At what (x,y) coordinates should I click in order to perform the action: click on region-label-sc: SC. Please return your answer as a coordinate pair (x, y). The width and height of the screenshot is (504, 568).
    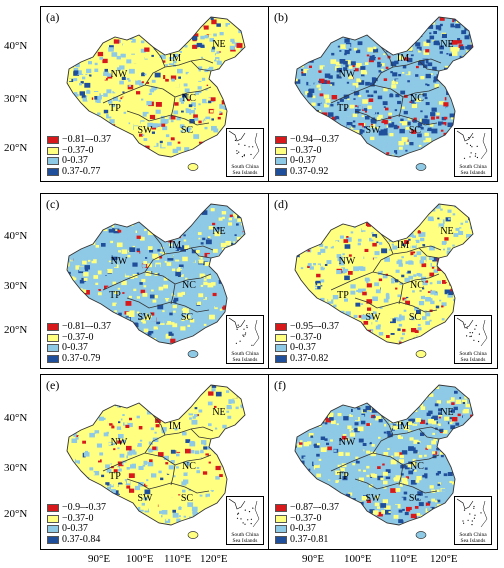
    Looking at the image, I should click on (415, 130).